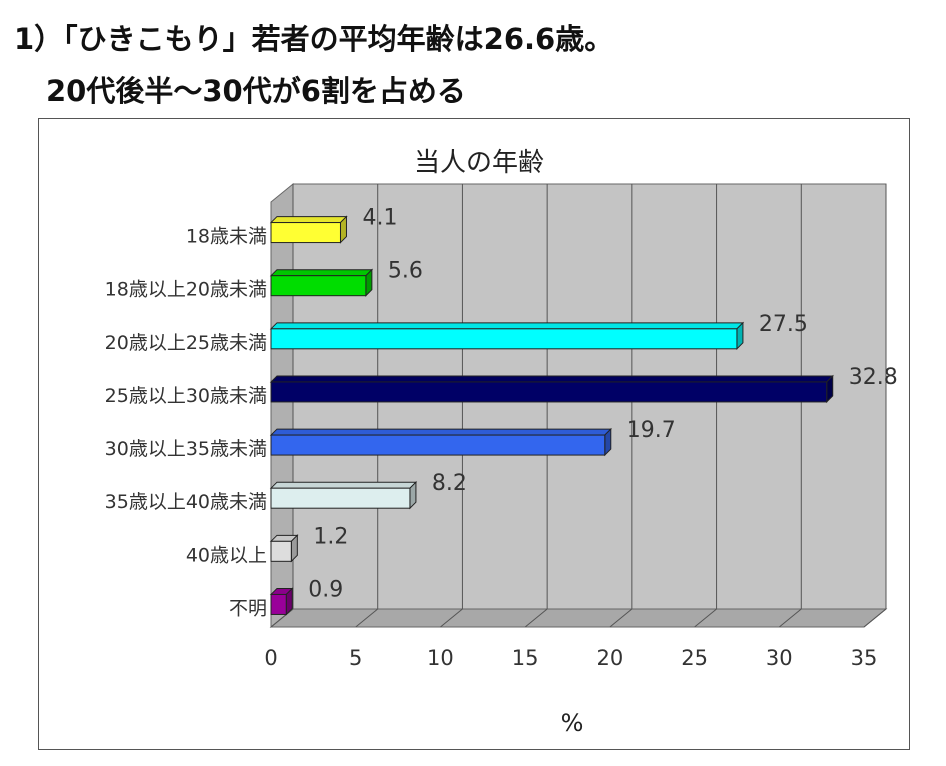 This screenshot has width=946, height=766. Describe the element at coordinates (609, 658) in the screenshot. I see `x-tick-label: 20` at that location.